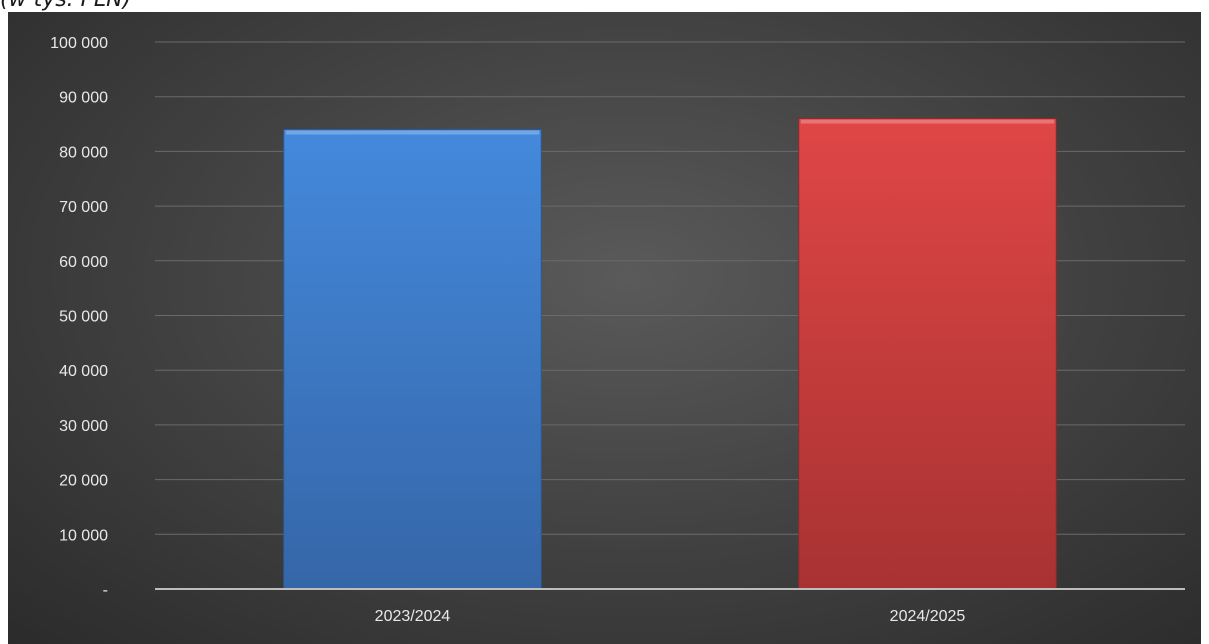 The image size is (1209, 644). I want to click on y-tick-label: 10 000, so click(83, 535).